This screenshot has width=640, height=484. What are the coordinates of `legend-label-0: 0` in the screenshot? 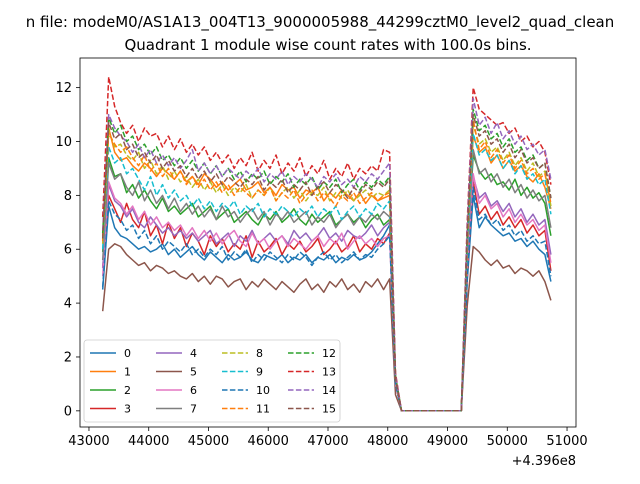 It's located at (127, 353).